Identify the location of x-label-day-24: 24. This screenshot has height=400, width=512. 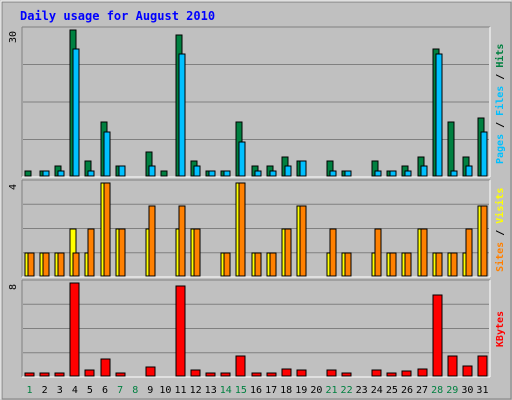
(377, 390).